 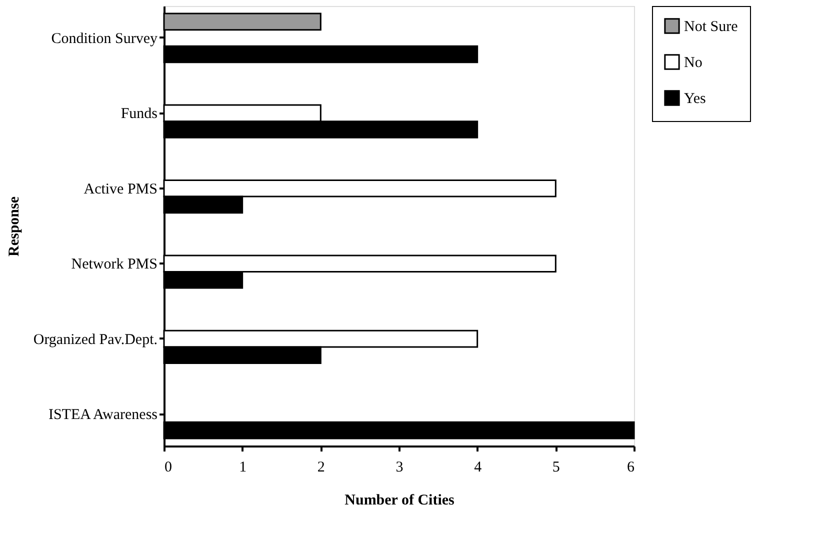 What do you see at coordinates (104, 38) in the screenshot?
I see `y-tick-label: Condition Survey` at bounding box center [104, 38].